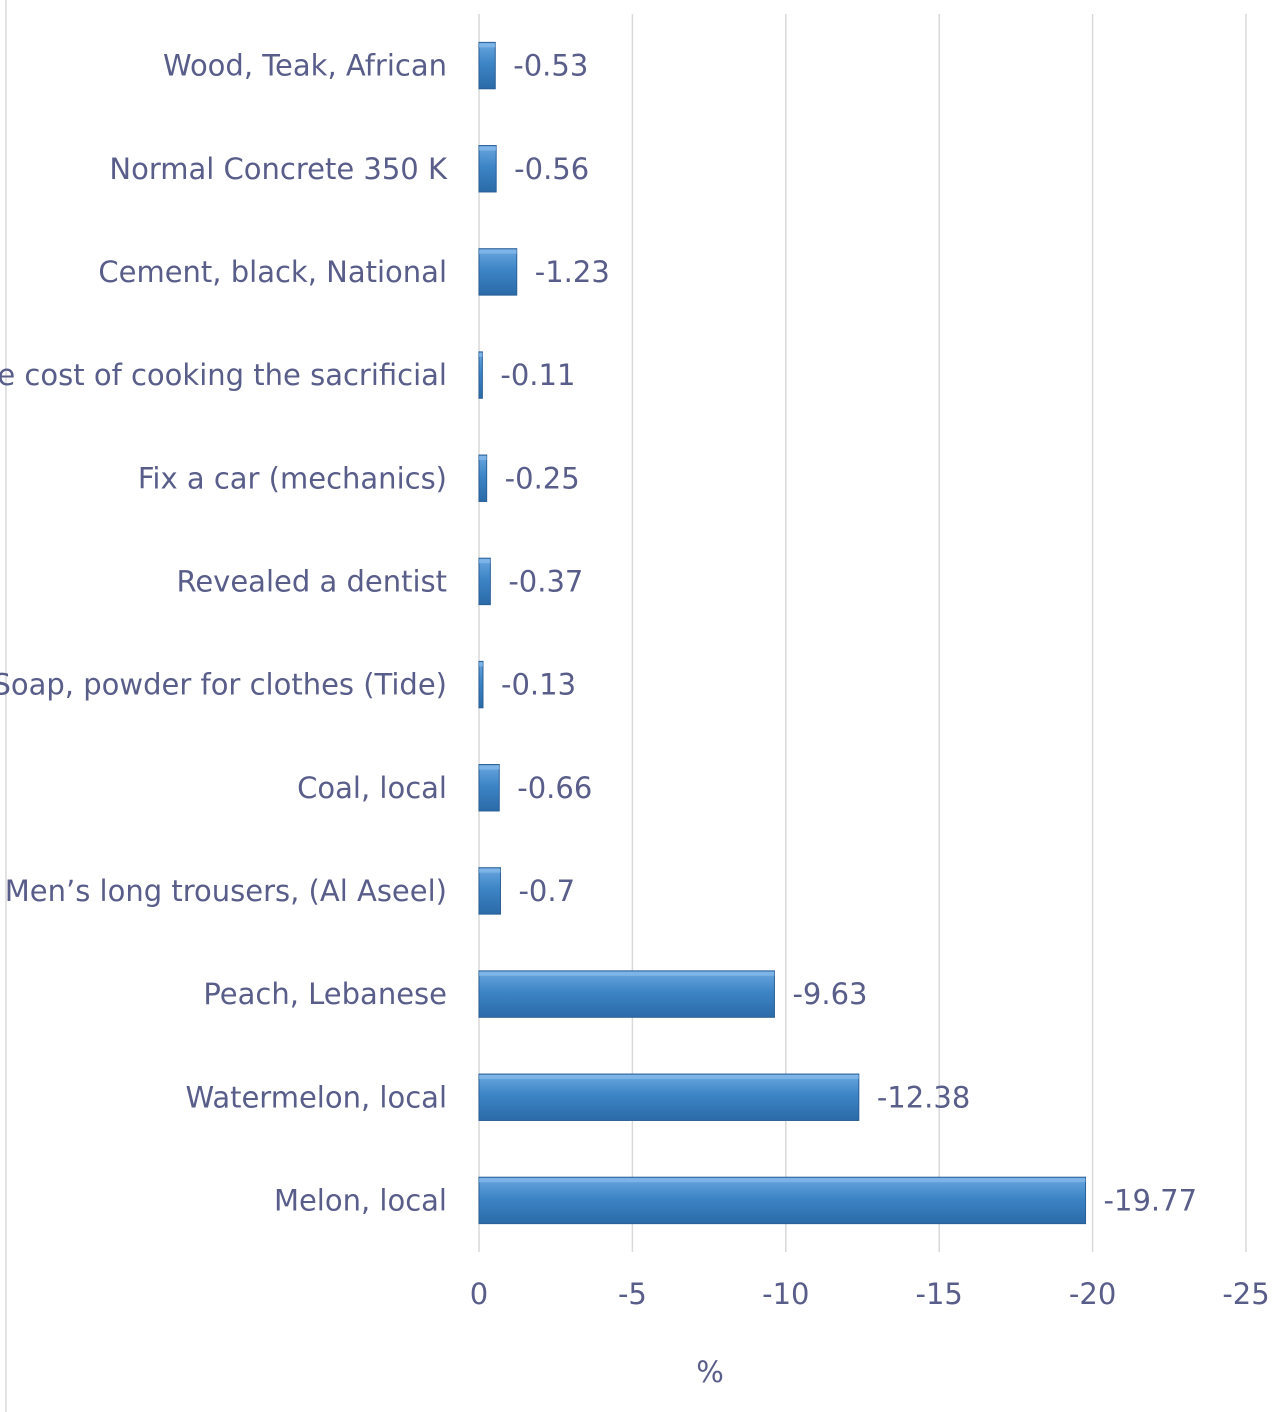  What do you see at coordinates (292, 478) in the screenshot?
I see `category-label: Fix a car (mechanics)` at bounding box center [292, 478].